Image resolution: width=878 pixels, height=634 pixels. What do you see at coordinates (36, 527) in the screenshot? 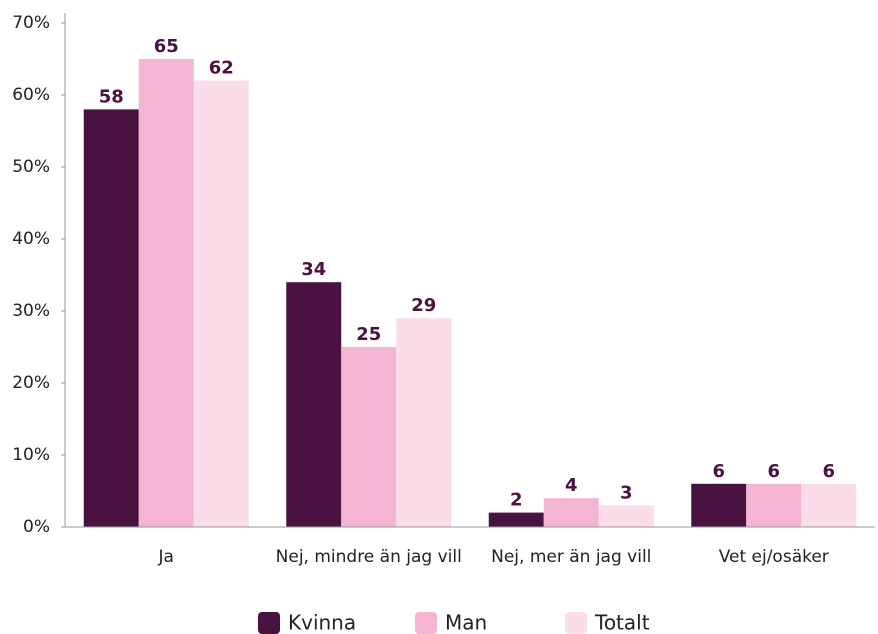
I see `y-tick-label: 0%` at bounding box center [36, 527].